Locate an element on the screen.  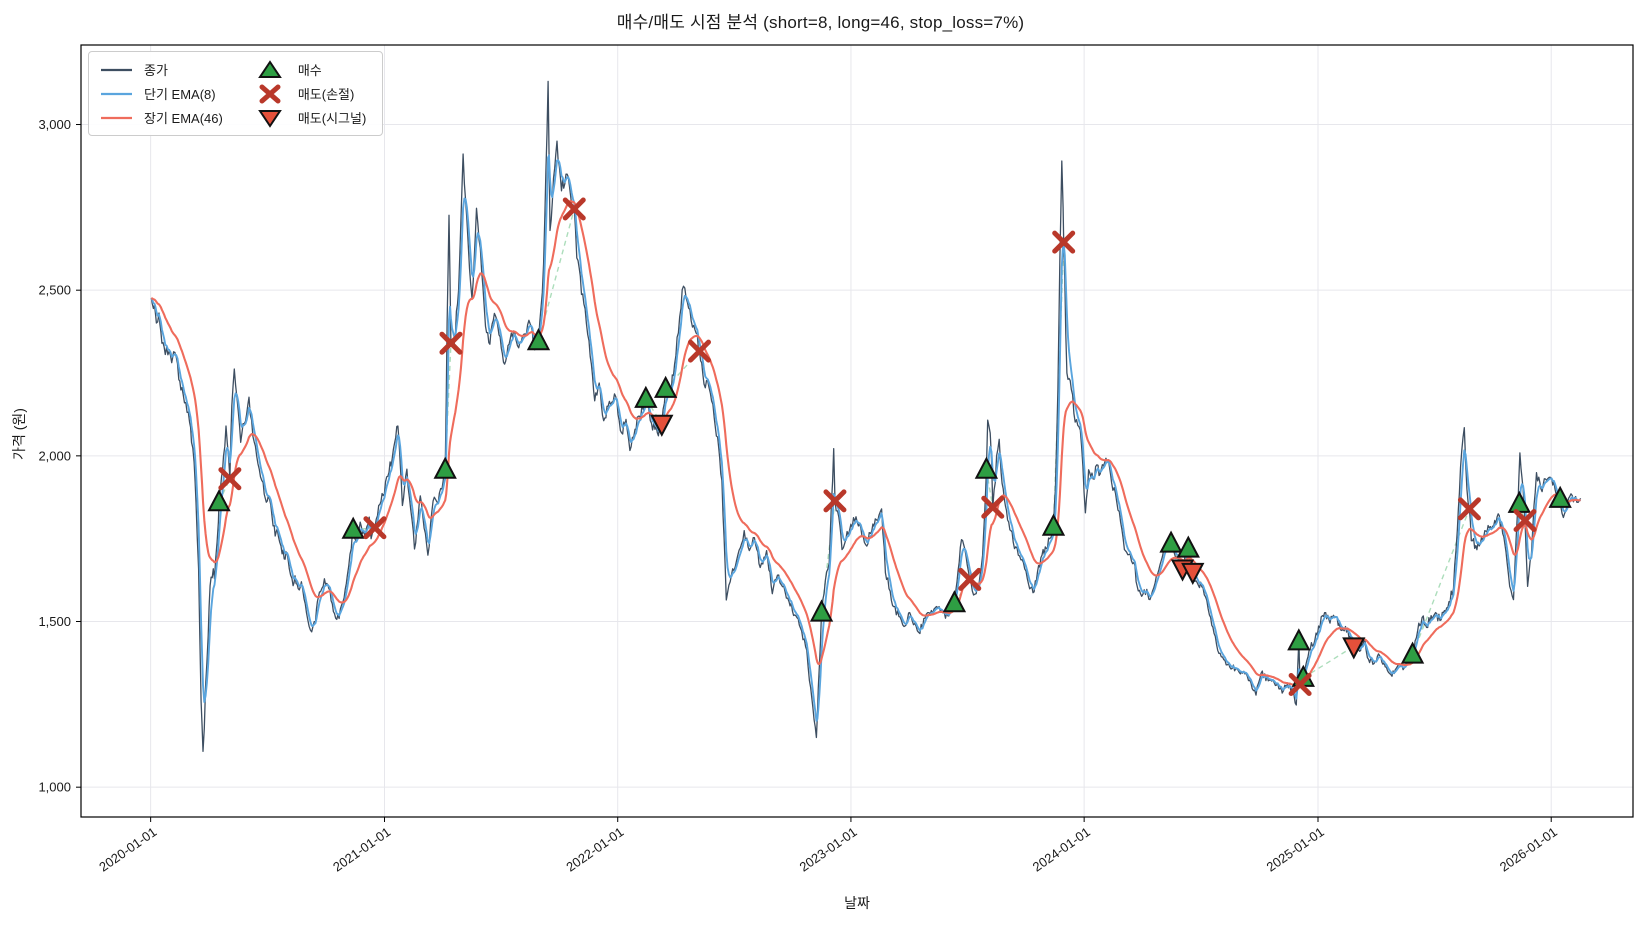
legend: 종가 단기 EMA(8) 장기 EMA(46) 매수 매도(손절) is located at coordinates (236, 93).